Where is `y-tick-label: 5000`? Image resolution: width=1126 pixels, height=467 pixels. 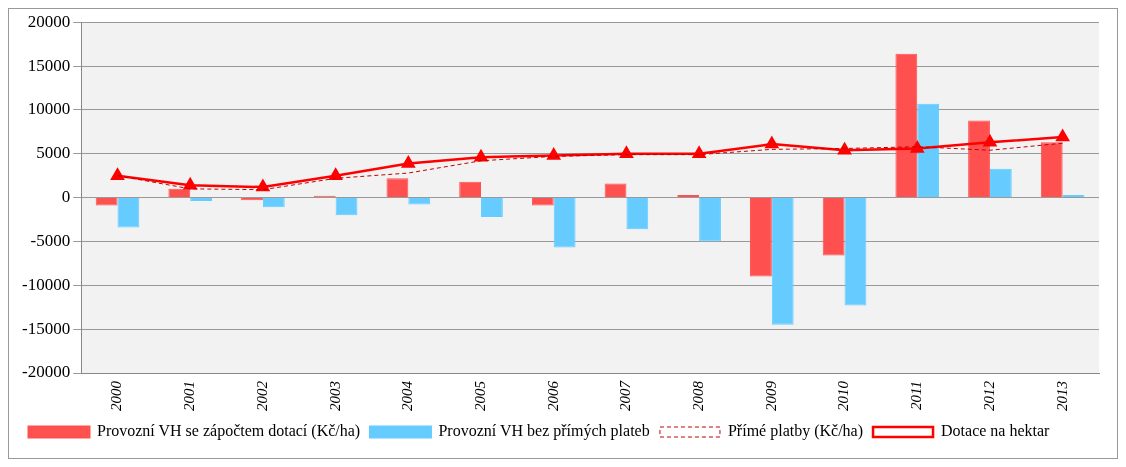
y-tick-label: 5000 is located at coordinates (53, 153).